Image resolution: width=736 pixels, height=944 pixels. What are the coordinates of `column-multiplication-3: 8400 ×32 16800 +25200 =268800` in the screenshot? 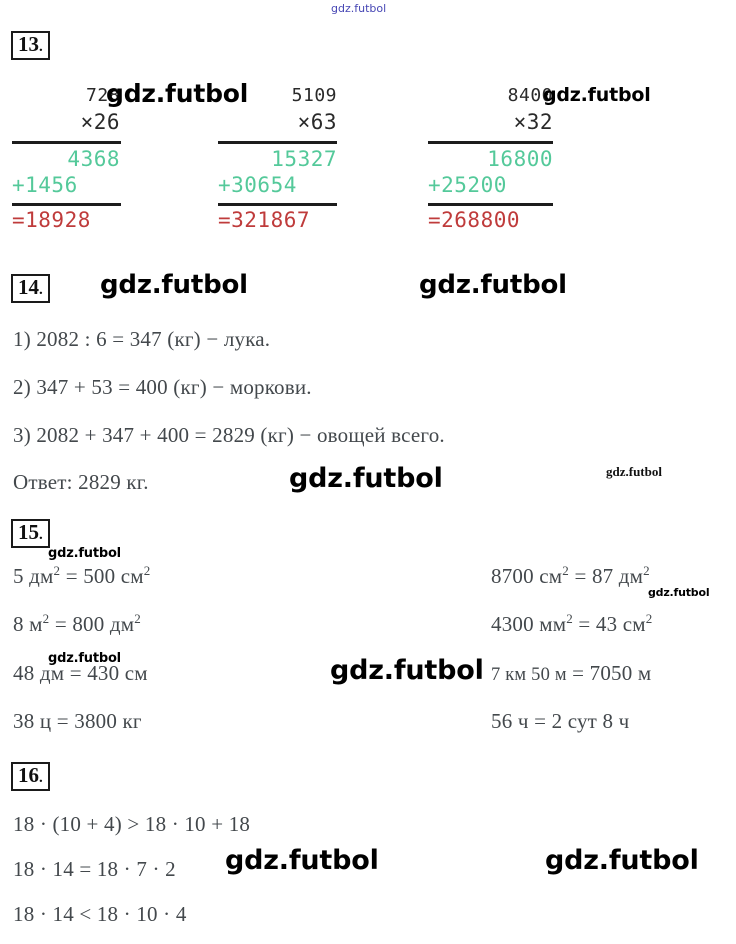 It's located at (490, 158).